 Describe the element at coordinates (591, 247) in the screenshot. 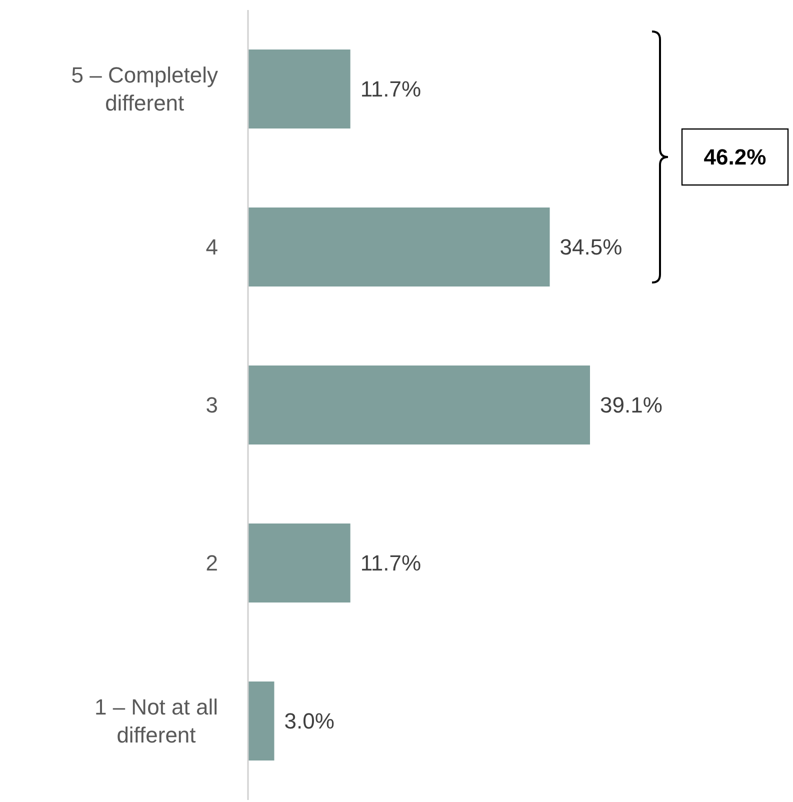

I see `data-label: 34.5%` at that location.